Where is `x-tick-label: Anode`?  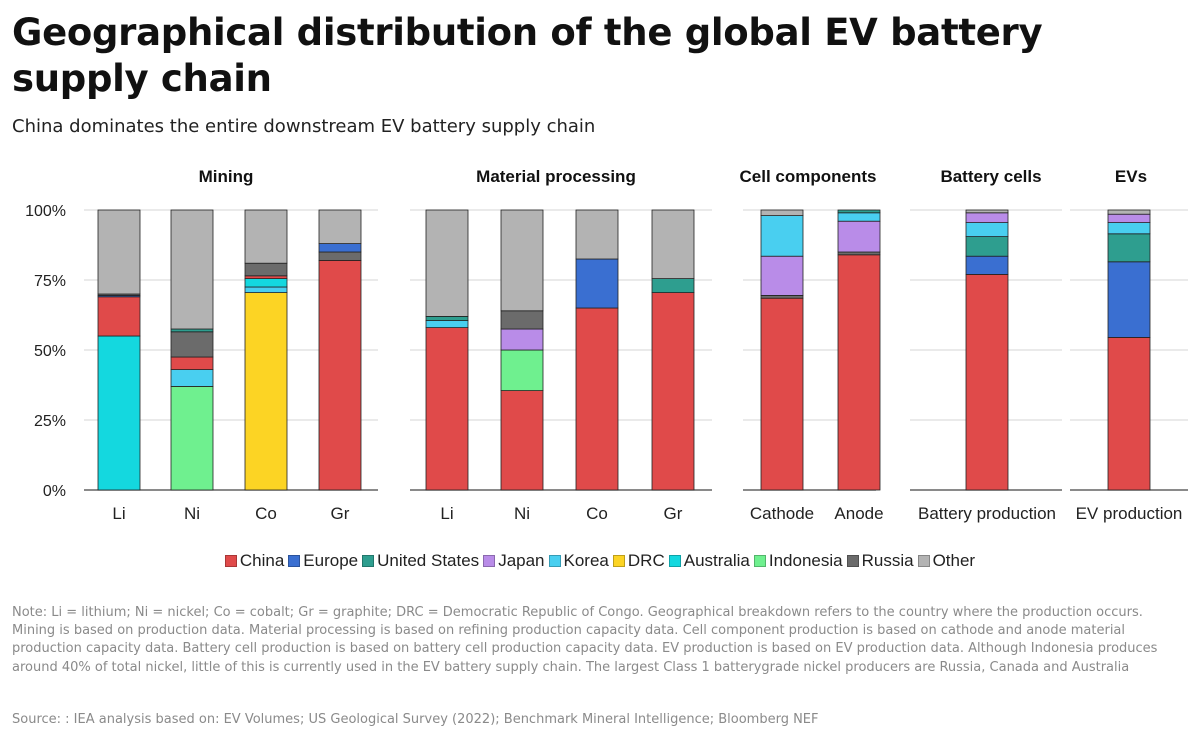
x-tick-label: Anode is located at coordinates (858, 513).